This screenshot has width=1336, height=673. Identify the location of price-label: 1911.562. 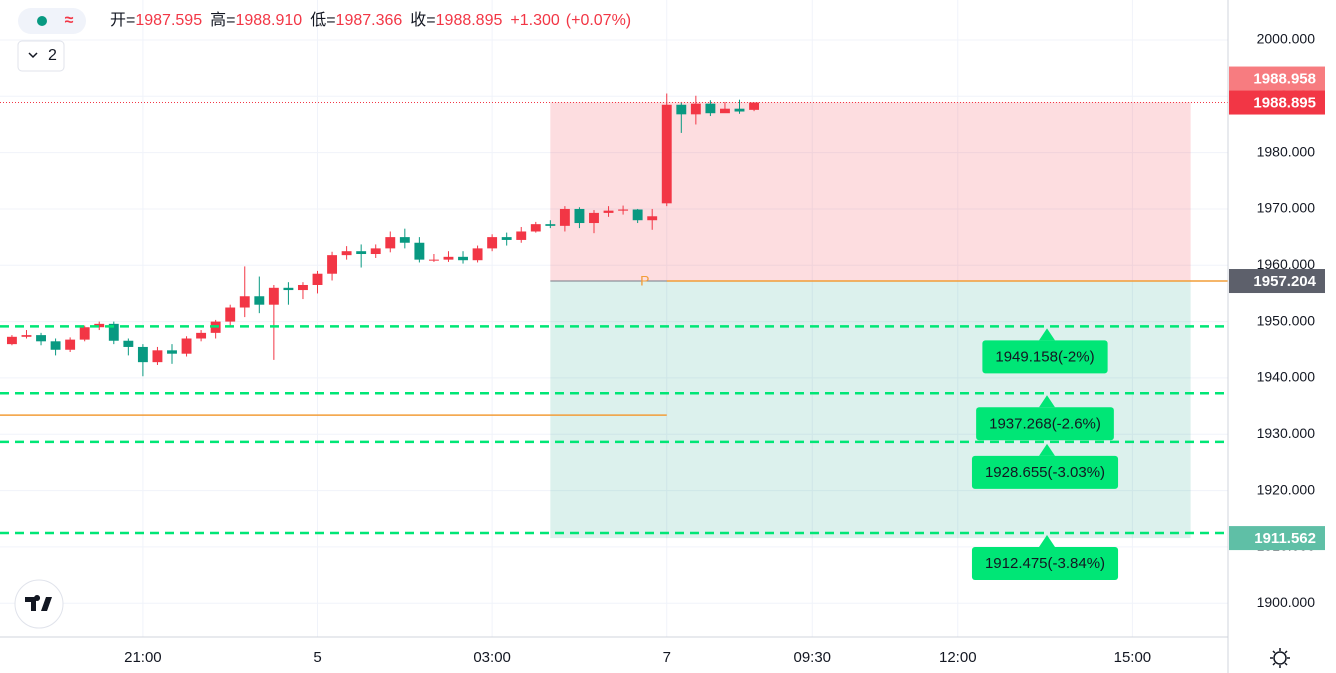
(1285, 538).